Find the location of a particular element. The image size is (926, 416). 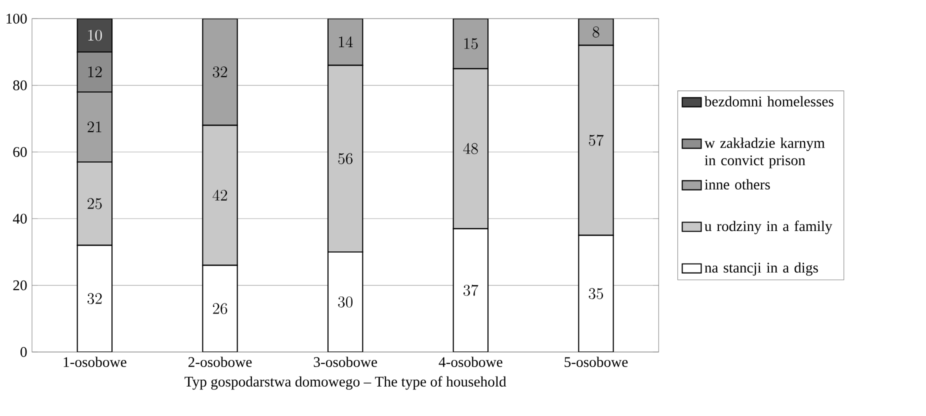

data-label: 37 is located at coordinates (470, 290).